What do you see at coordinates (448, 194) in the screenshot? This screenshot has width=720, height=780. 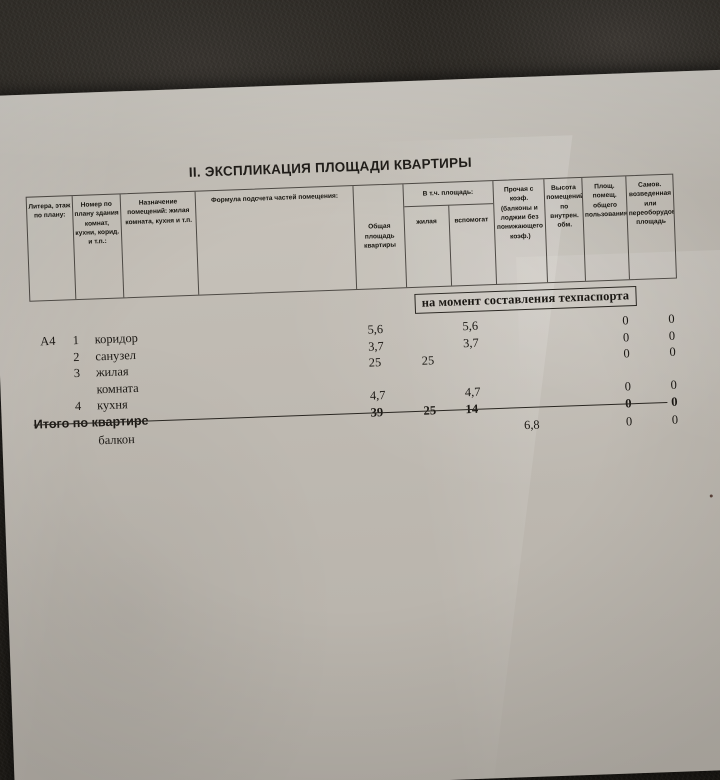 I see `column-header-v-tch-ploshad: В т.ч. площадь:` at bounding box center [448, 194].